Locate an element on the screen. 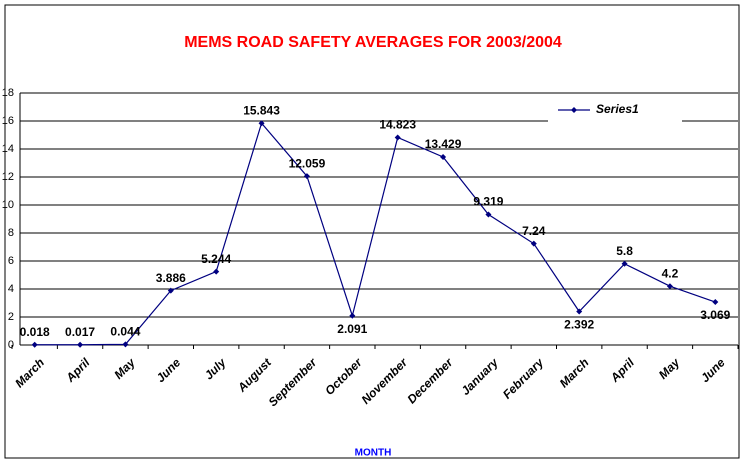 The image size is (744, 464). legend-marker is located at coordinates (574, 110).